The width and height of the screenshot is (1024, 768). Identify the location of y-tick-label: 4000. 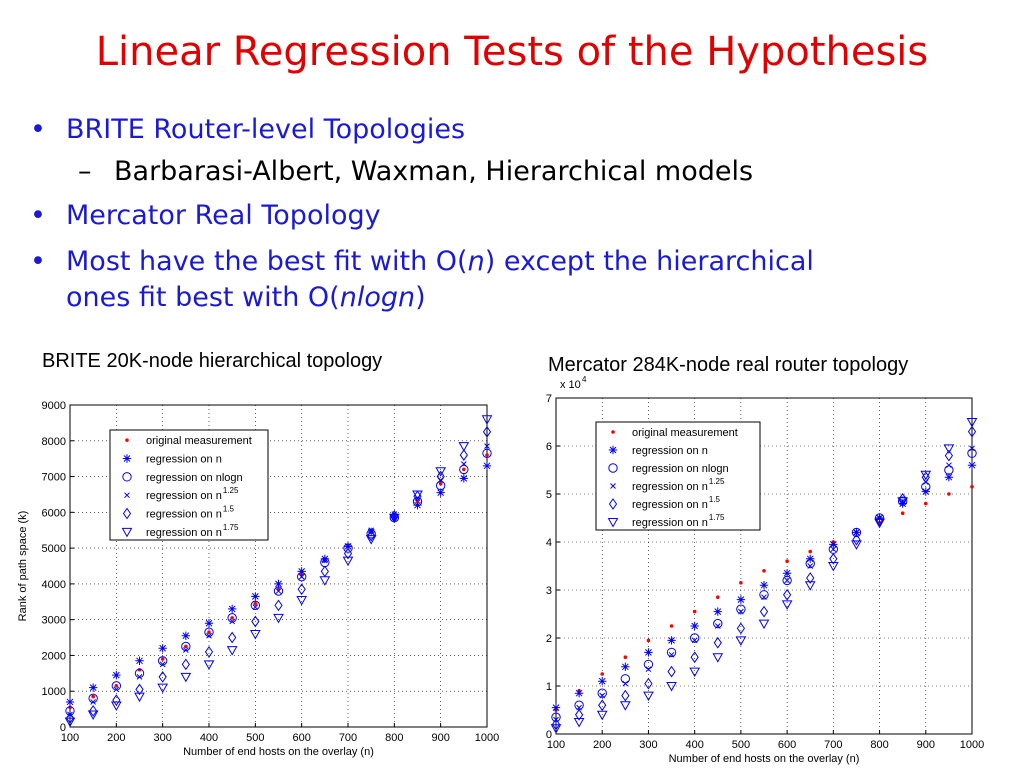
(54, 585).